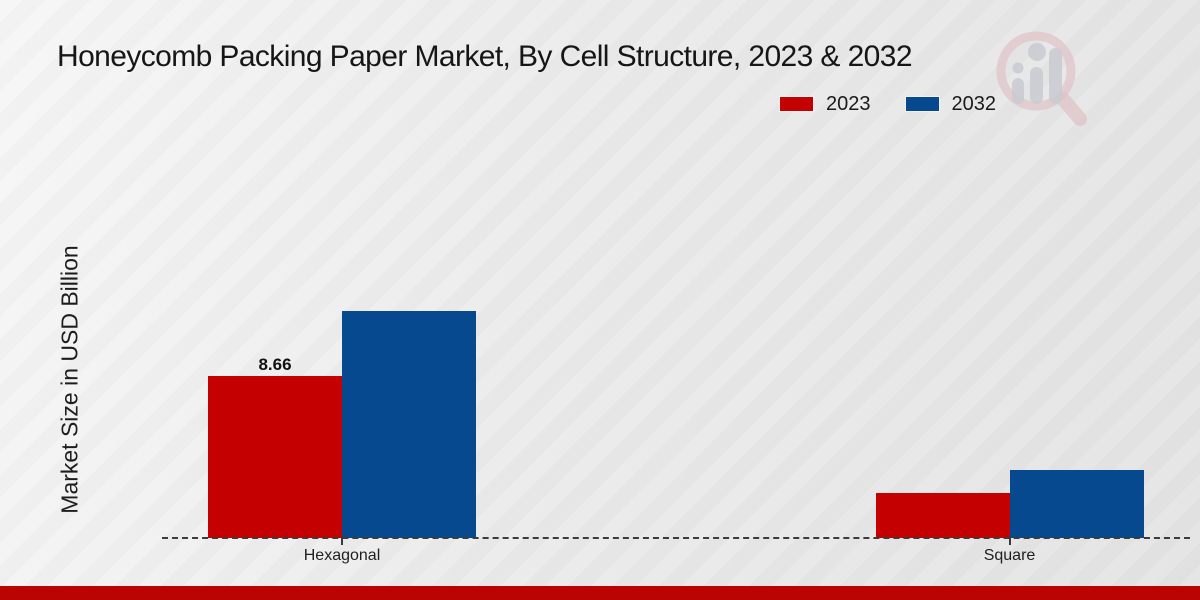 The width and height of the screenshot is (1200, 600). I want to click on x-axis-category-label: Hexagonal, so click(342, 555).